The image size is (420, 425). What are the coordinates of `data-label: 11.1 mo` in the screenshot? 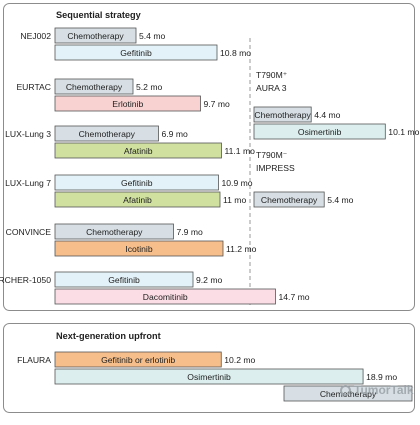 It's located at (240, 151).